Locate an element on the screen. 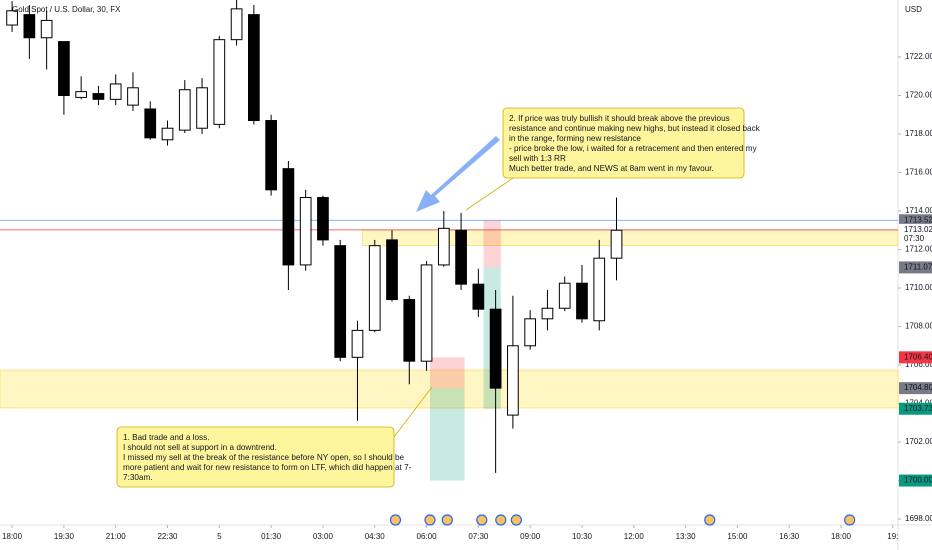  x-tick-label: 15:00 is located at coordinates (737, 536).